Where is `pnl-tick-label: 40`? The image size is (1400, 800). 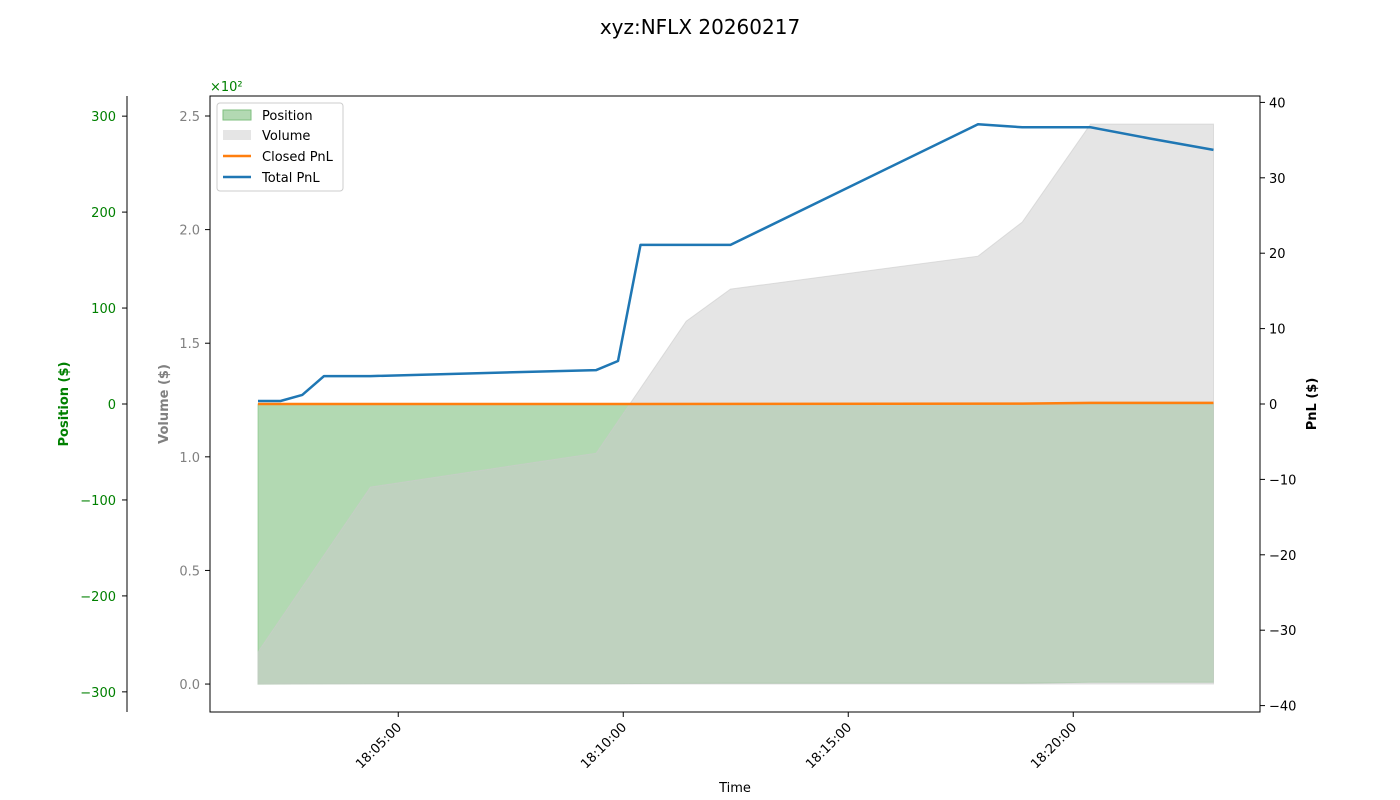 pnl-tick-label: 40 is located at coordinates (1277, 103).